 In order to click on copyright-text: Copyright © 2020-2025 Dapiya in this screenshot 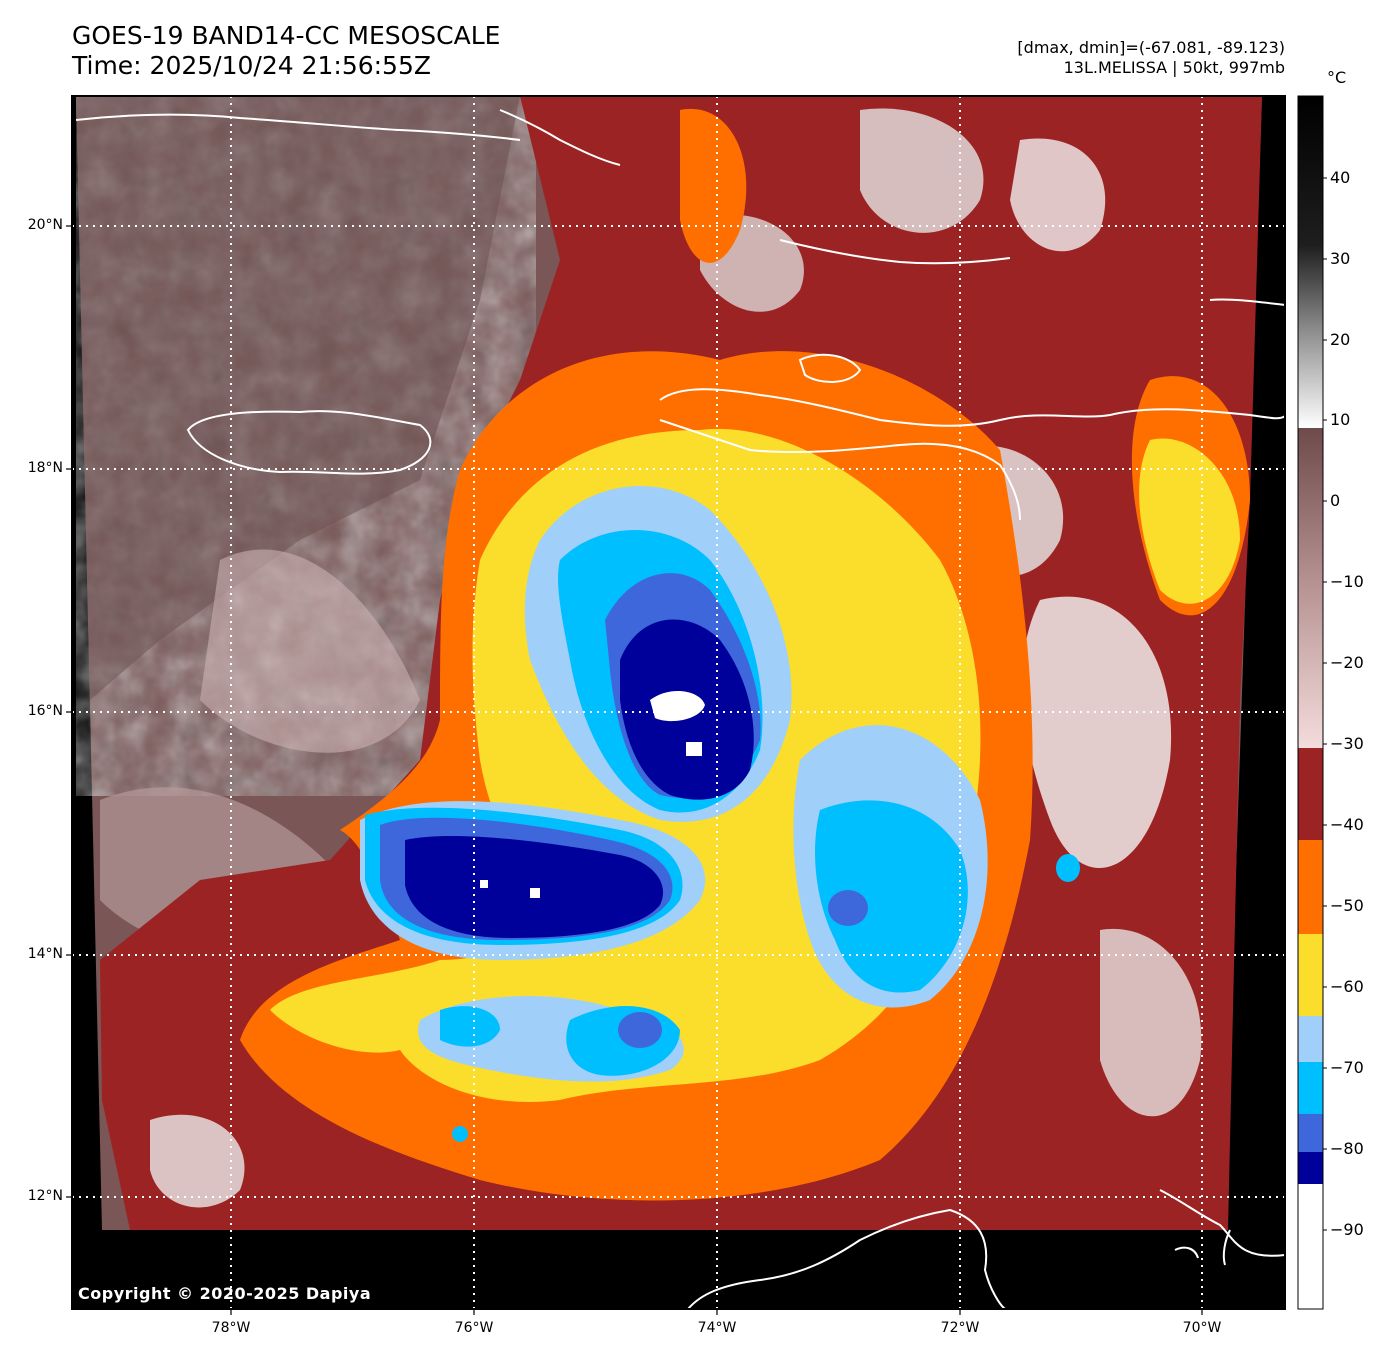, I will do `click(225, 1293)`.